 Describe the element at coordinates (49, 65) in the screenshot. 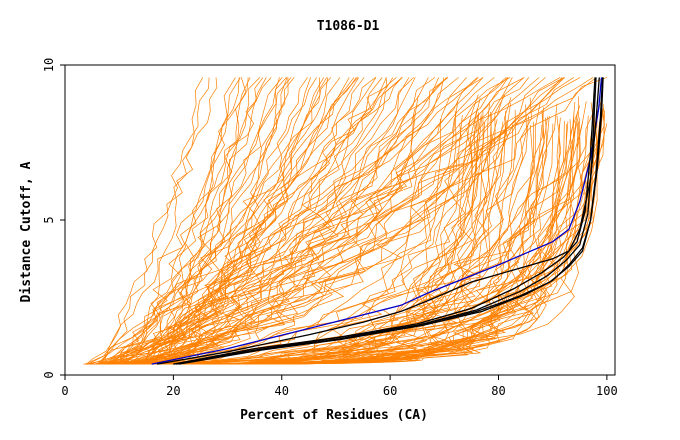

I see `y-tick-label: 10` at that location.